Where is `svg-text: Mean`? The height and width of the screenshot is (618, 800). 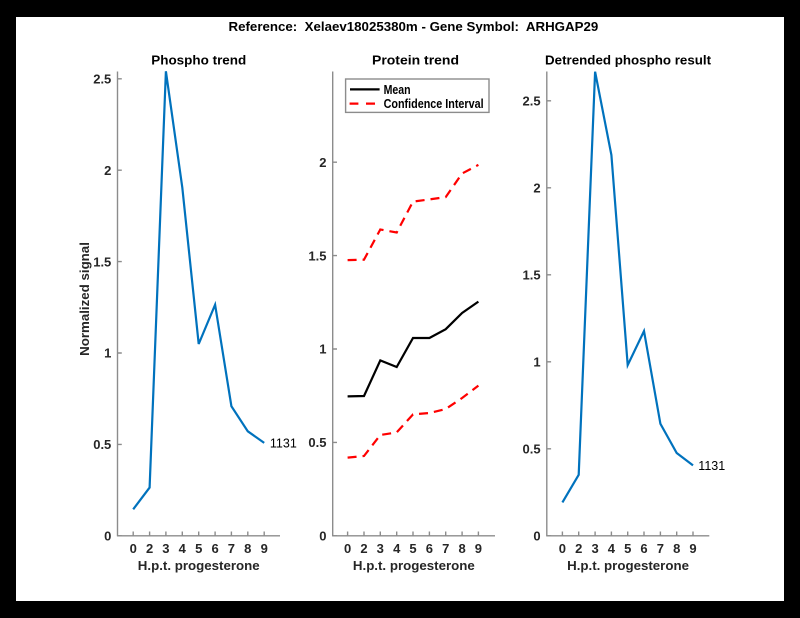 svg-text: Mean is located at coordinates (397, 90).